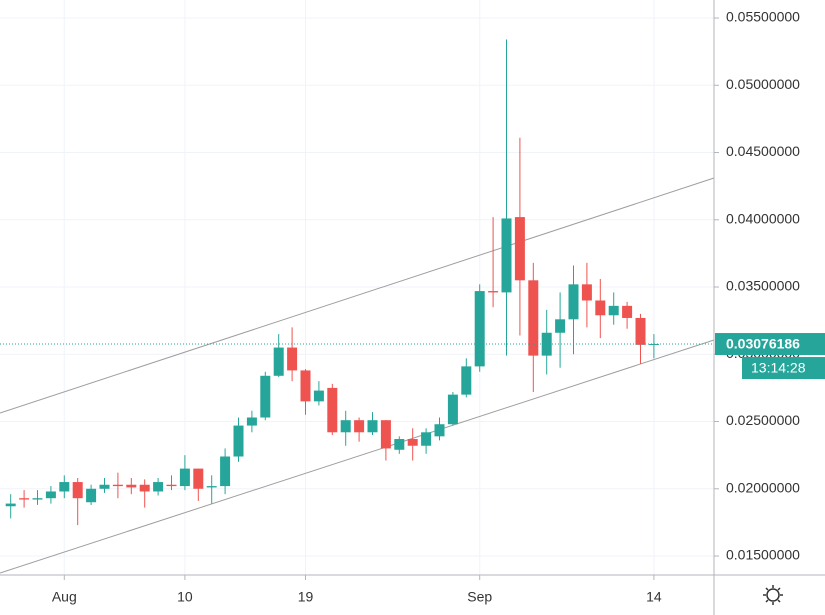 The width and height of the screenshot is (825, 615). Describe the element at coordinates (763, 344) in the screenshot. I see `last-price-label: 0.03076186` at that location.